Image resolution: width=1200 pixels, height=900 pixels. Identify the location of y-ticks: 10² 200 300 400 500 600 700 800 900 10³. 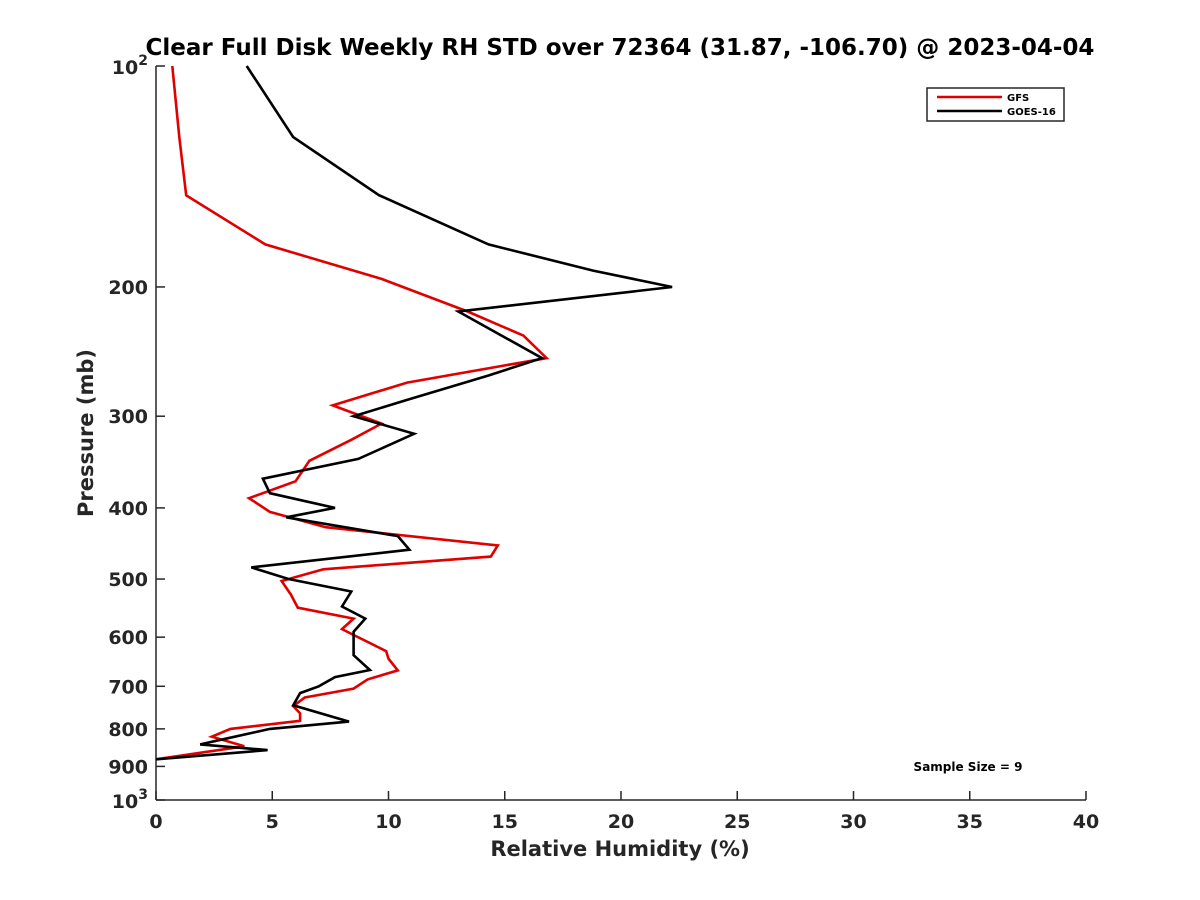
(136, 433).